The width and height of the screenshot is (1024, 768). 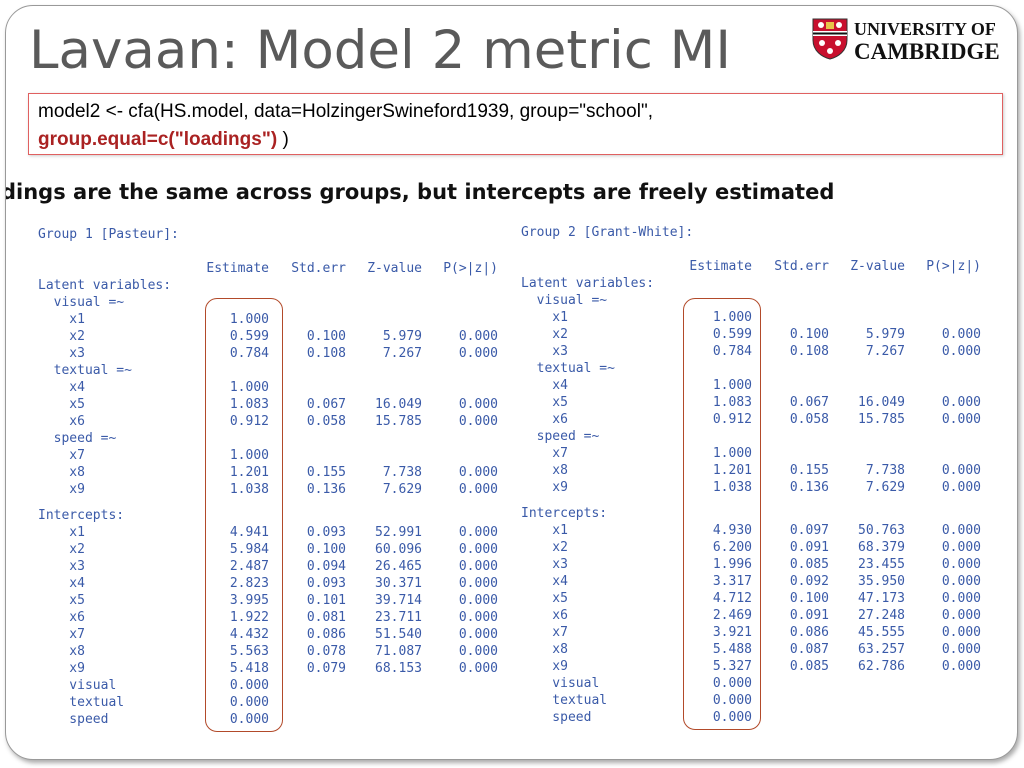 What do you see at coordinates (556, 717) in the screenshot?
I see `row-label: speed` at bounding box center [556, 717].